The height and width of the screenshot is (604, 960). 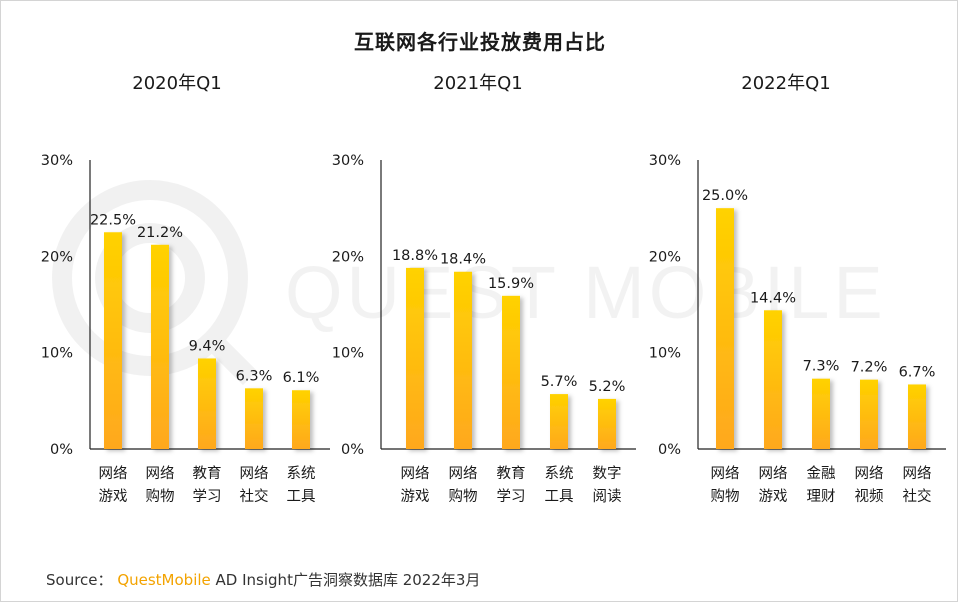 What do you see at coordinates (301, 378) in the screenshot?
I see `data-label: 6.1%` at bounding box center [301, 378].